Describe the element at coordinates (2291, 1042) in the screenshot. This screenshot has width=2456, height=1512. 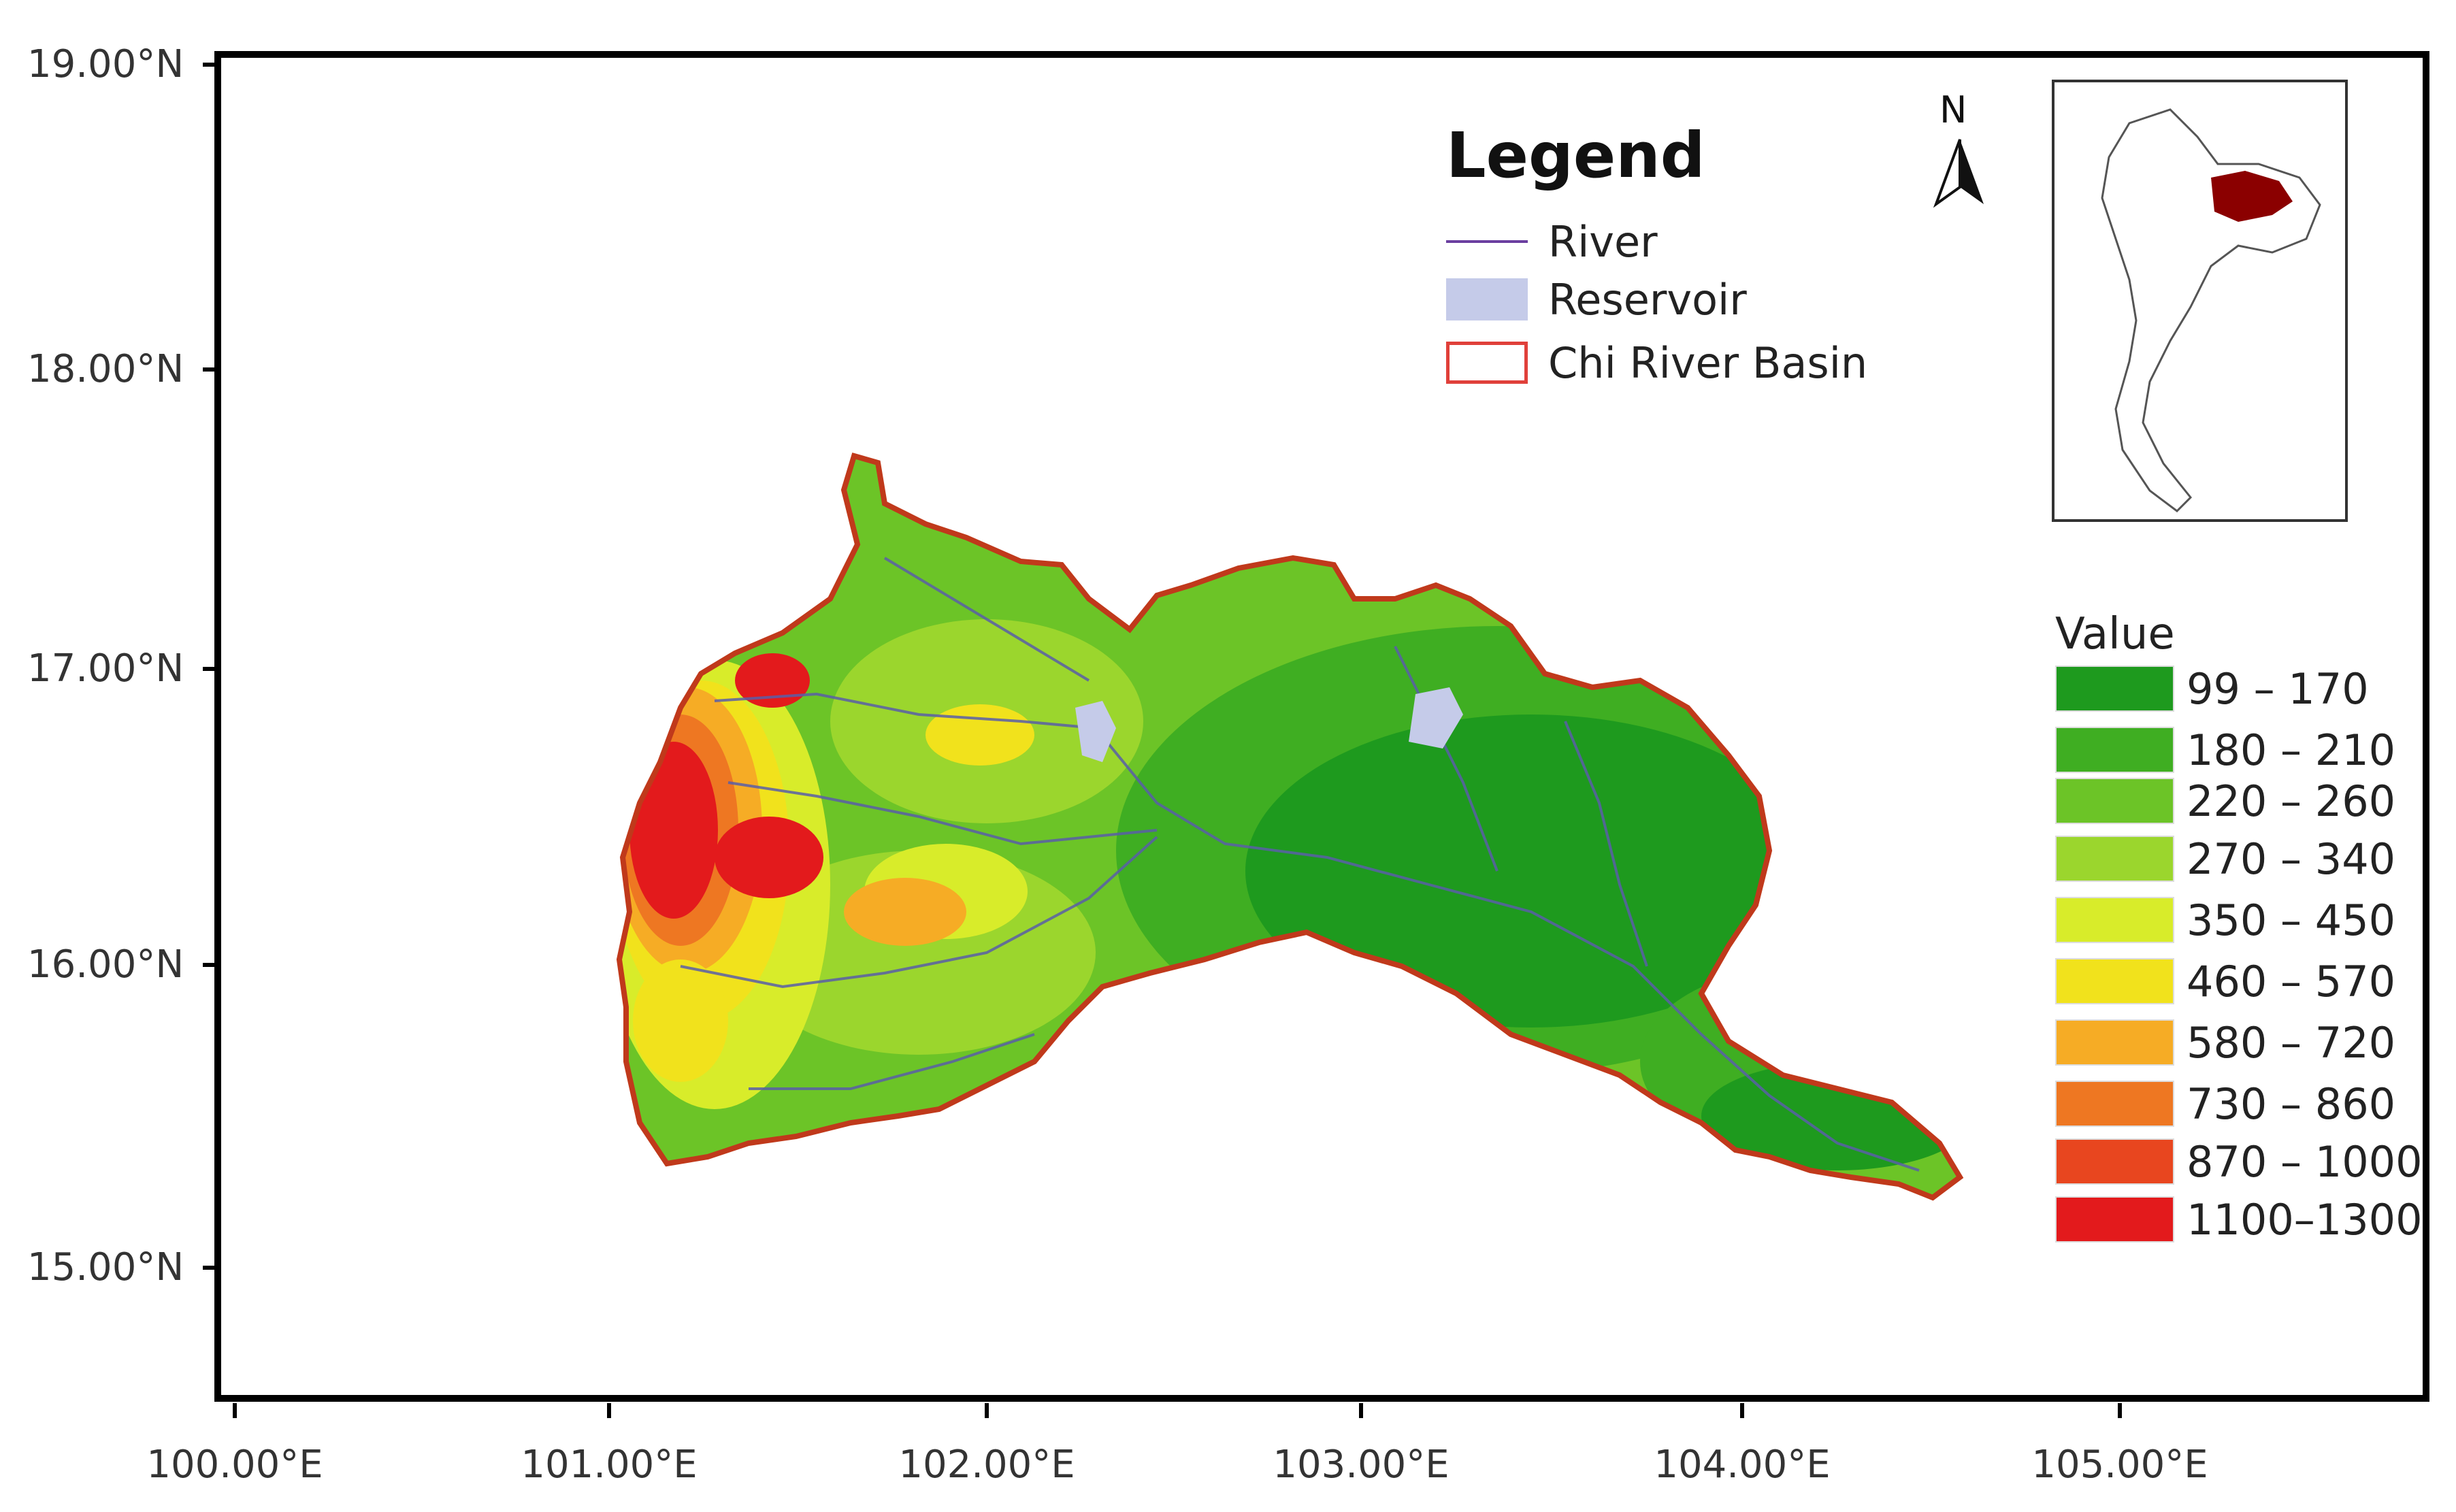
I see `value-class-label: 580 – 720` at that location.